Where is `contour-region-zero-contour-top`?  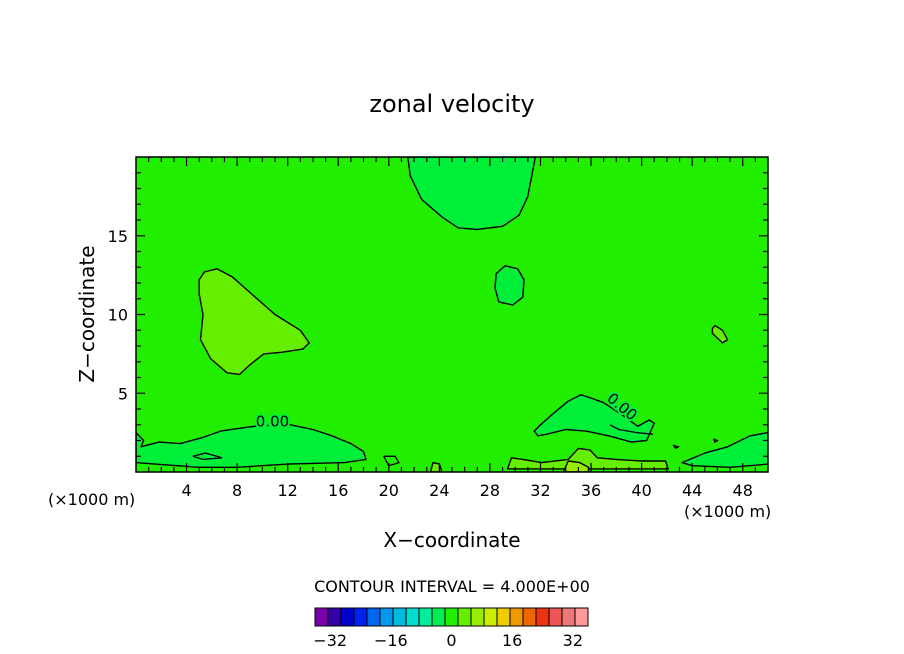
contour-region-zero-contour-top is located at coordinates (472, 194).